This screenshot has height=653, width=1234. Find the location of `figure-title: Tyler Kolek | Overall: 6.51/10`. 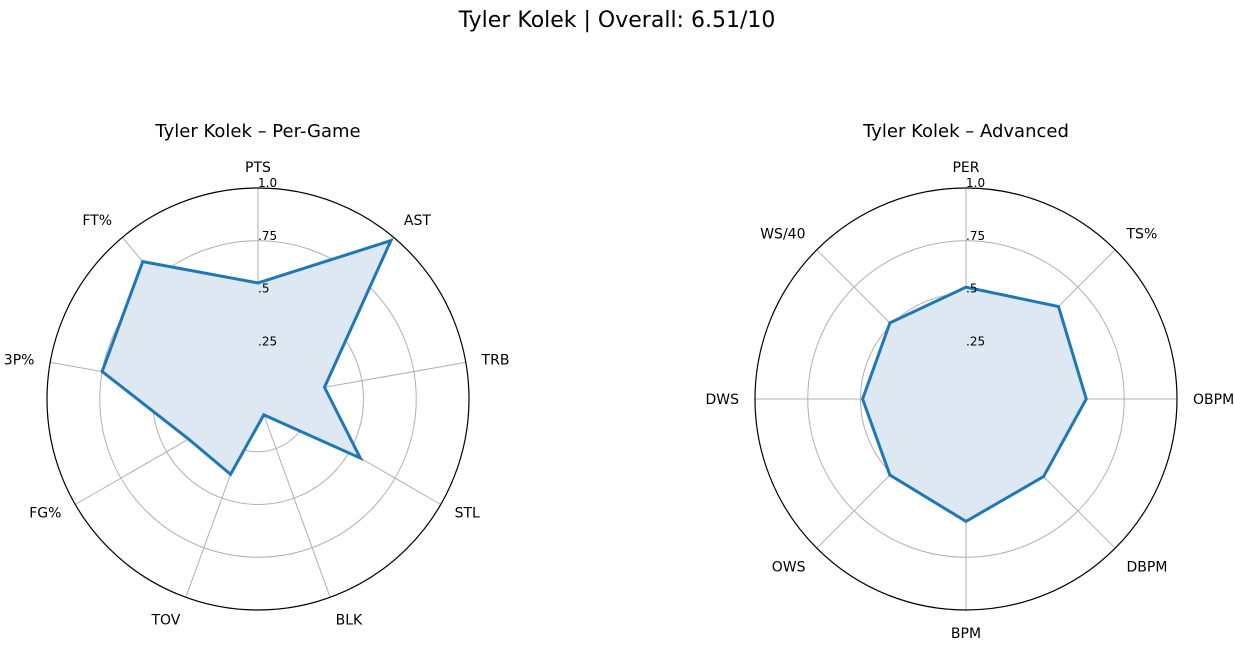

figure-title: Tyler Kolek | Overall: 6.51/10 is located at coordinates (617, 20).